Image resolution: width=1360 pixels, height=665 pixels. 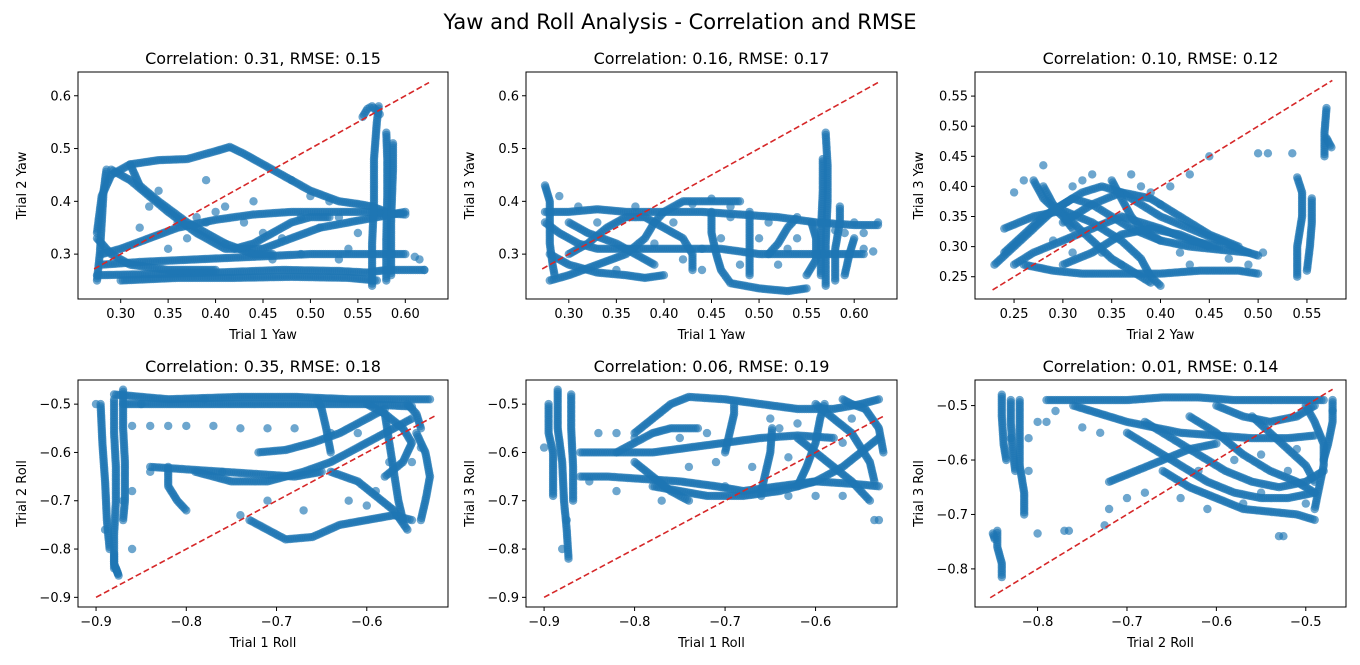 I want to click on subplot-title: Correlation: 0.10, RMSE: 0.12, so click(x=1161, y=58).